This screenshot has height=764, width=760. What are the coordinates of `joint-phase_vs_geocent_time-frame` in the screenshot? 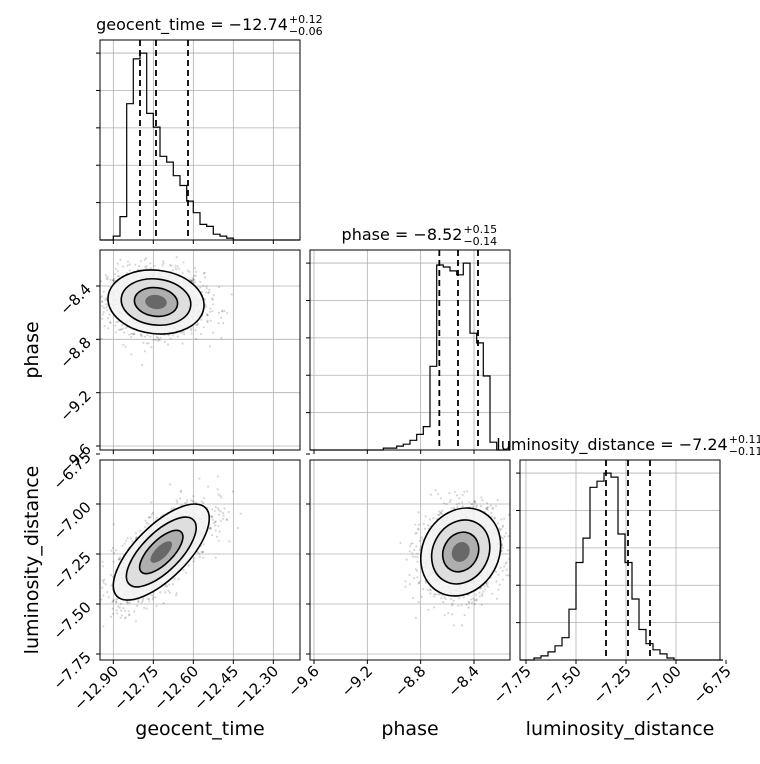 It's located at (200, 350).